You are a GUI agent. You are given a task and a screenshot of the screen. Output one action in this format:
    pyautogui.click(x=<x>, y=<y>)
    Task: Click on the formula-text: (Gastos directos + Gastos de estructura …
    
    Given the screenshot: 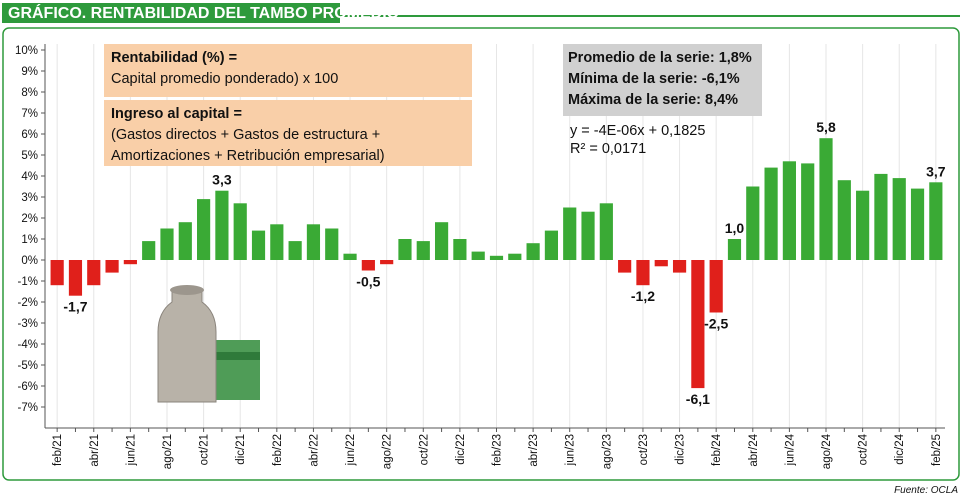 What is the action you would take?
    pyautogui.click(x=245, y=135)
    